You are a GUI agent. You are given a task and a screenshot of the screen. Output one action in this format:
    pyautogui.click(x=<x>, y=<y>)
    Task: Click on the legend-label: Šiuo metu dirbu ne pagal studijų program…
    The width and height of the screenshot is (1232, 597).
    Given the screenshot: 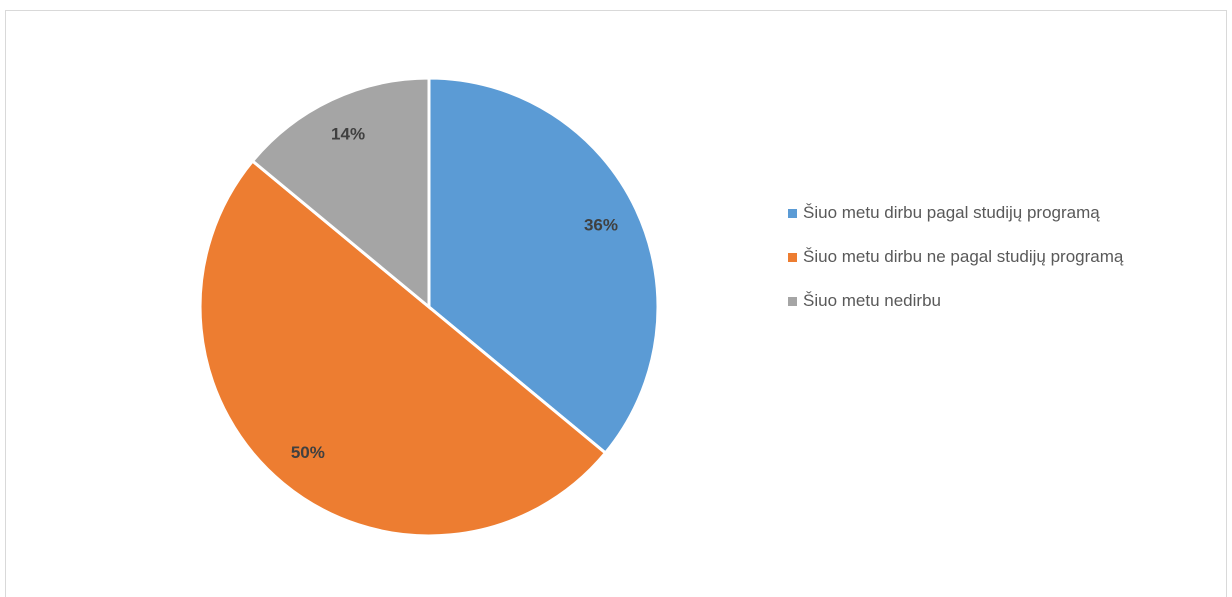 What is the action you would take?
    pyautogui.click(x=963, y=256)
    